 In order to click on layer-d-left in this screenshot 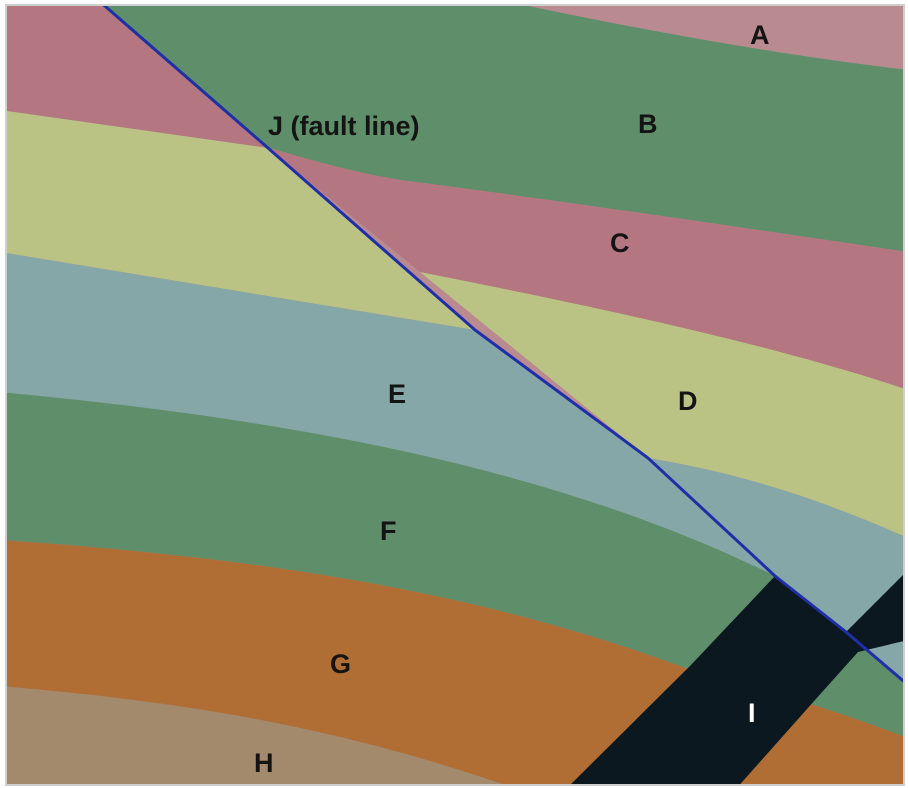, I will do `click(240, 220)`.